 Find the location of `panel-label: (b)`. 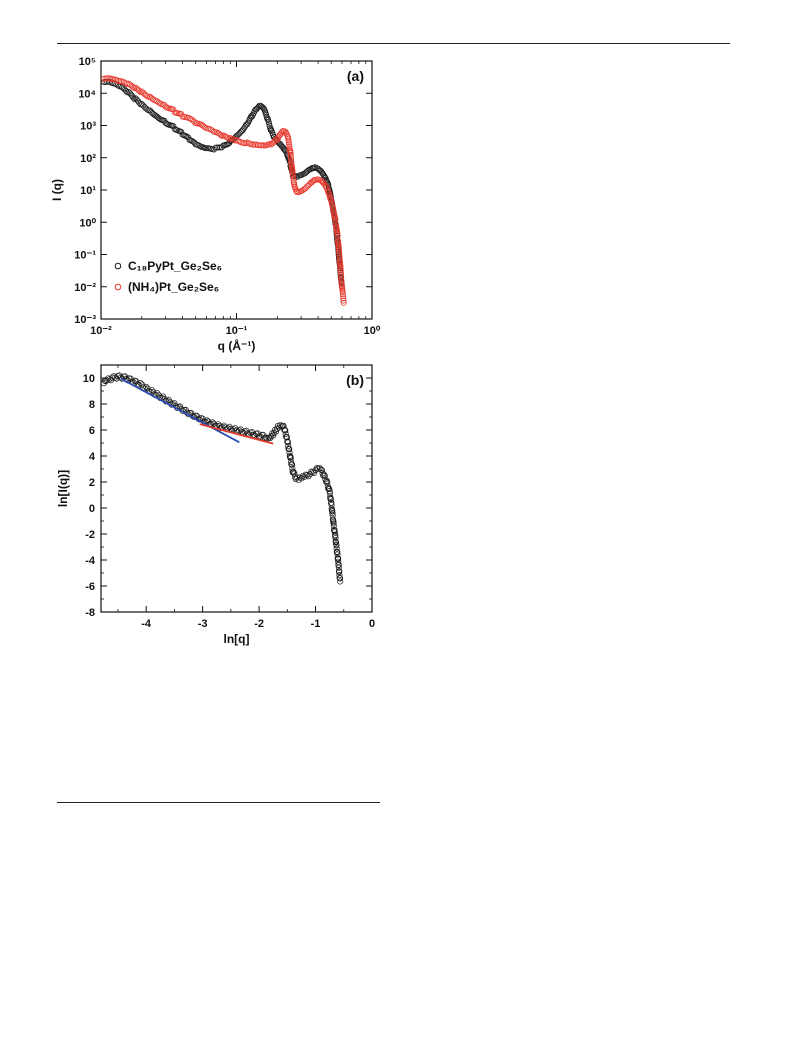

panel-label: (b) is located at coordinates (355, 380).